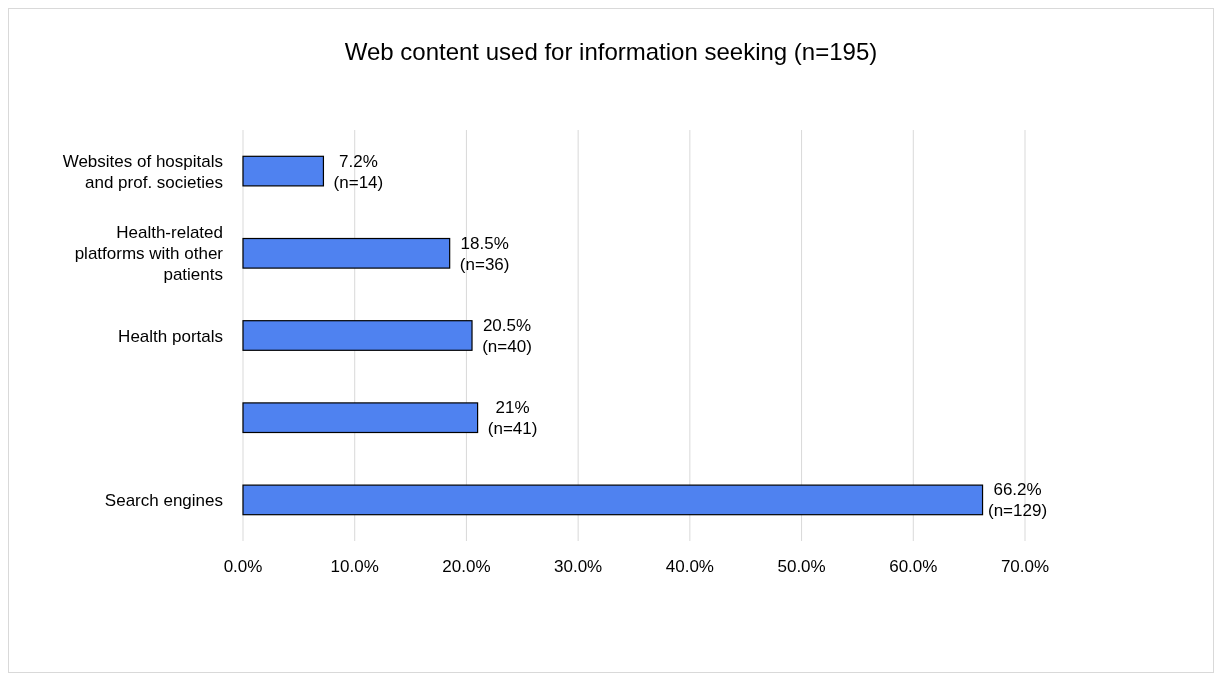 Image resolution: width=1222 pixels, height=681 pixels. I want to click on x-tick-label: 60.0%, so click(913, 566).